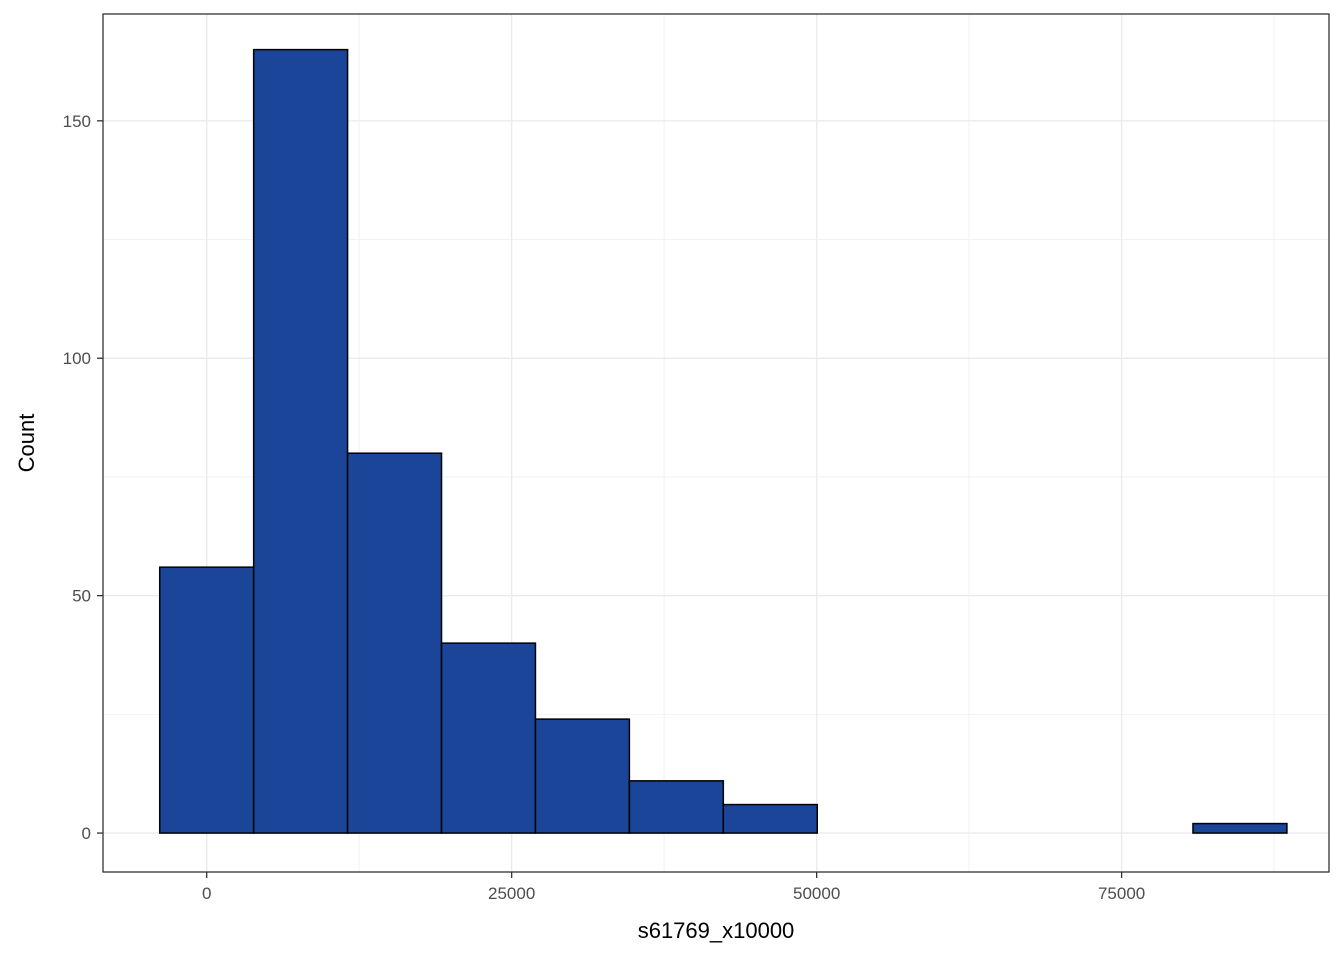 The height and width of the screenshot is (960, 1344). I want to click on x-tick-label: 75000, so click(1121, 893).